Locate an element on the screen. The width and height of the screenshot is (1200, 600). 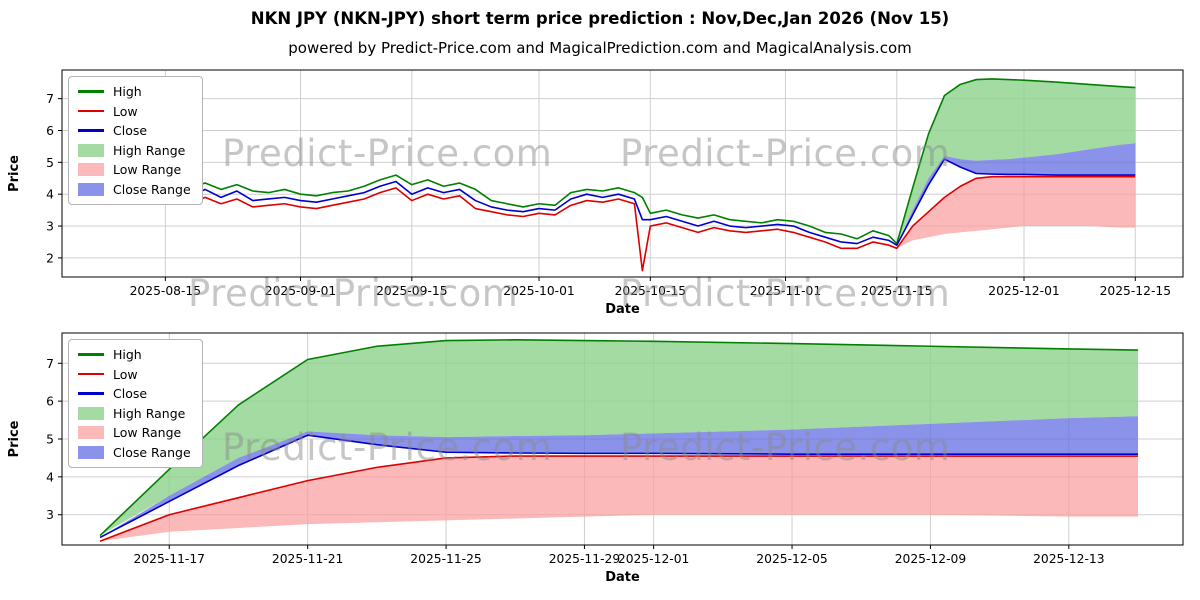
x-tick-label: 2025-12-05 is located at coordinates (791, 559).